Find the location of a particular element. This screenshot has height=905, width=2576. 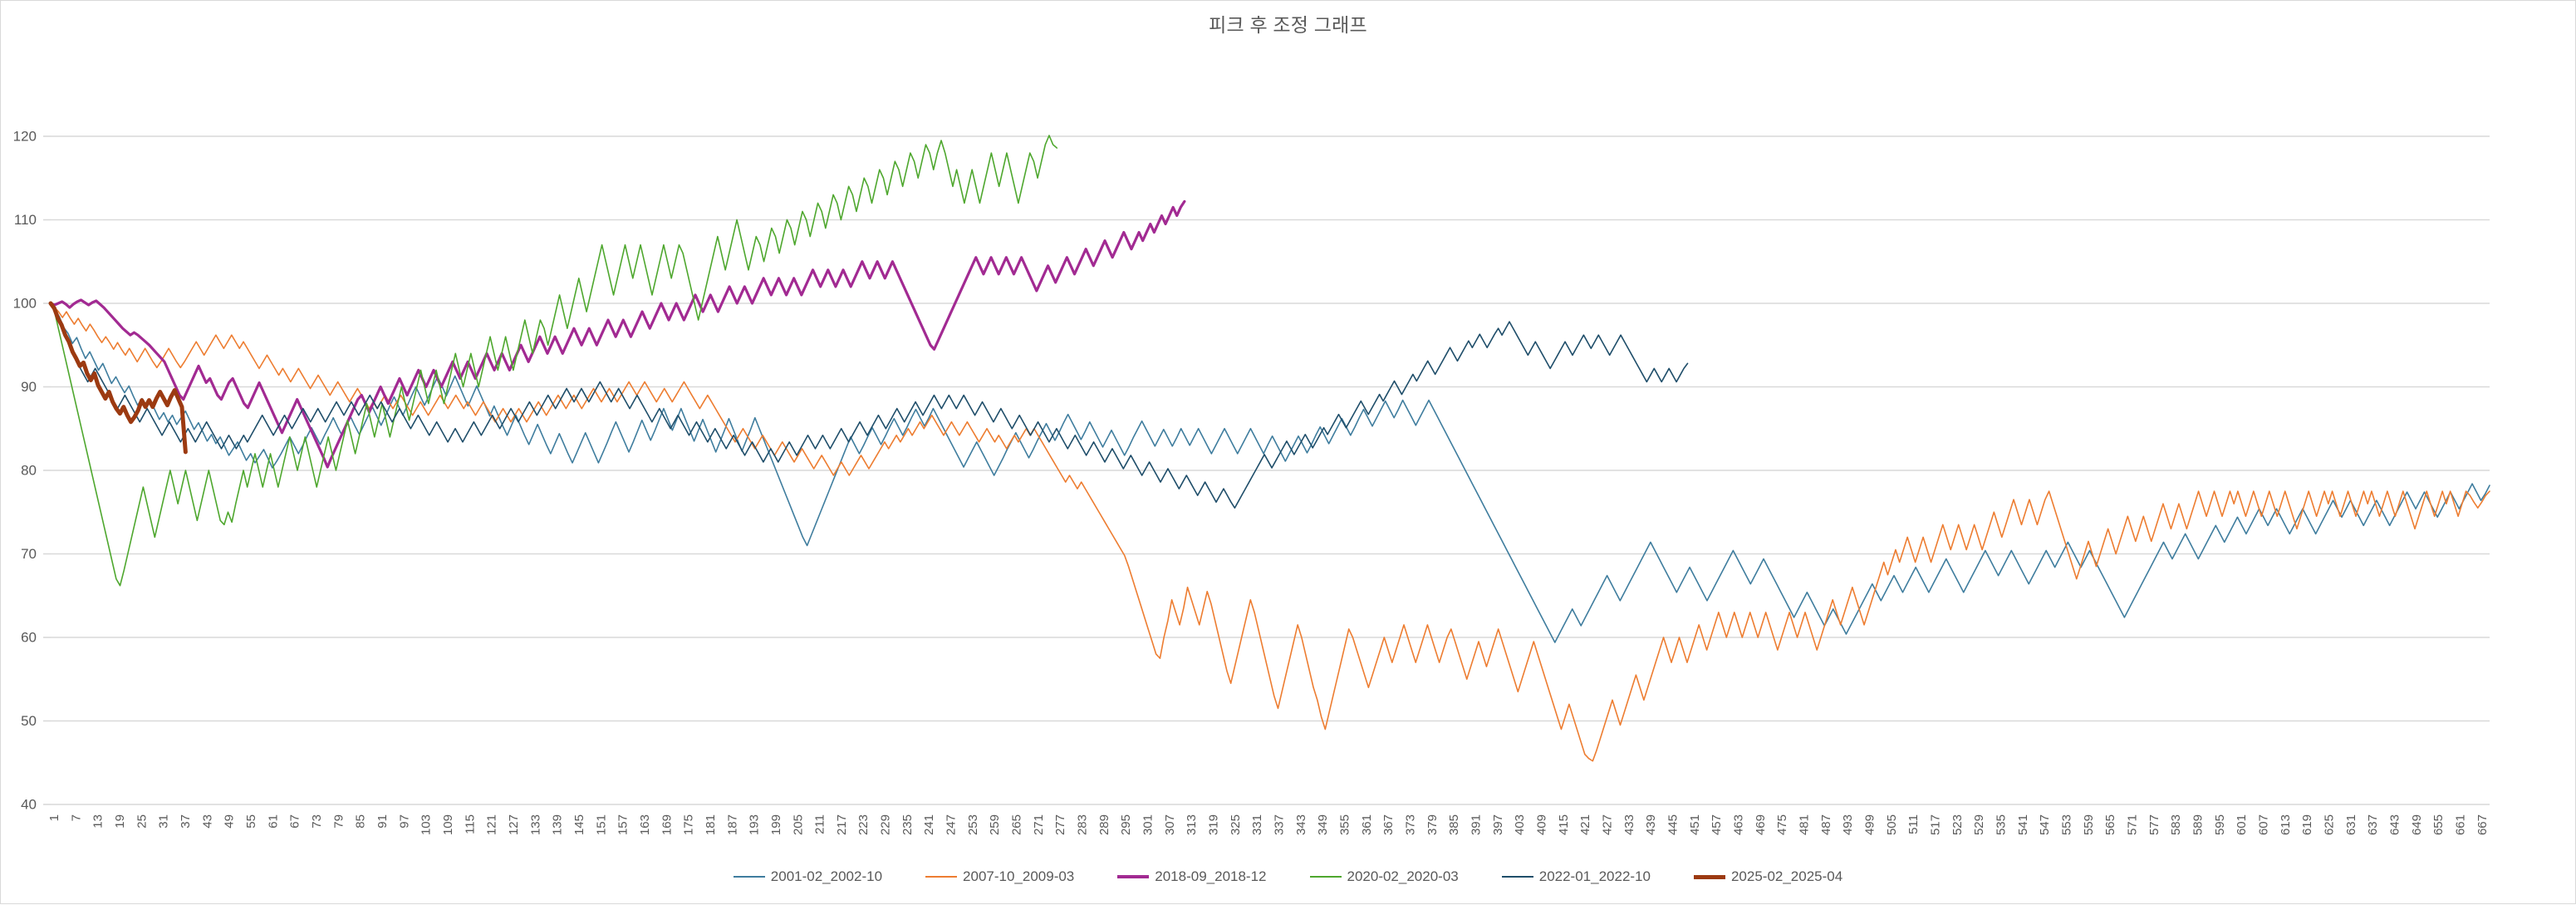

x-tick-label: 19 is located at coordinates (120, 822).